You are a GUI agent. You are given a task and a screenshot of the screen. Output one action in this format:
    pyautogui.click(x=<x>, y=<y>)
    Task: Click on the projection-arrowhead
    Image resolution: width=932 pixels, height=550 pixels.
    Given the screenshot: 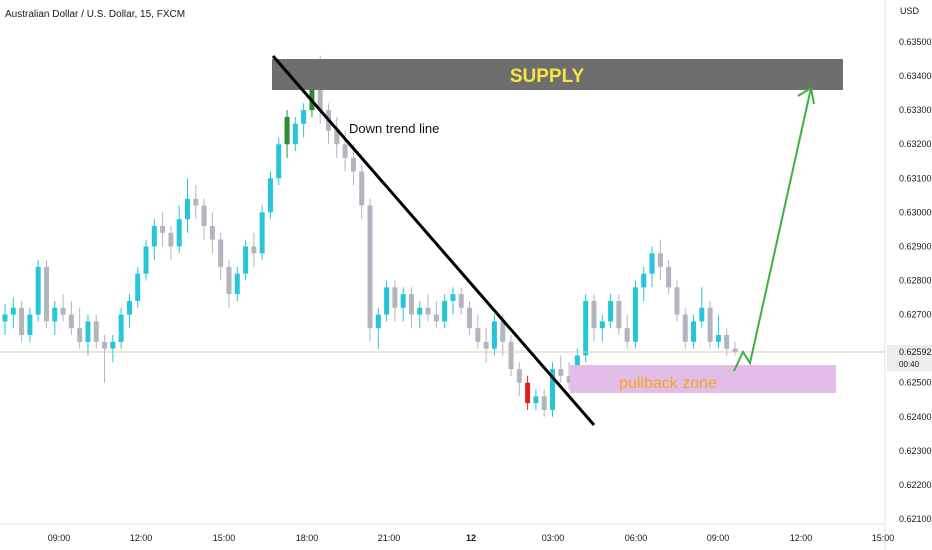 What is the action you would take?
    pyautogui.click(x=806, y=95)
    